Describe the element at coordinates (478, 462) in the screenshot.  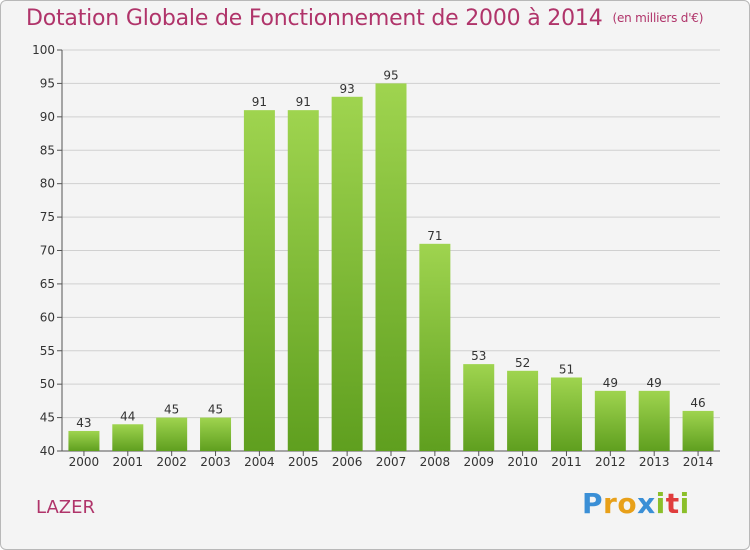
I see `x-tick-label: 2009` at that location.